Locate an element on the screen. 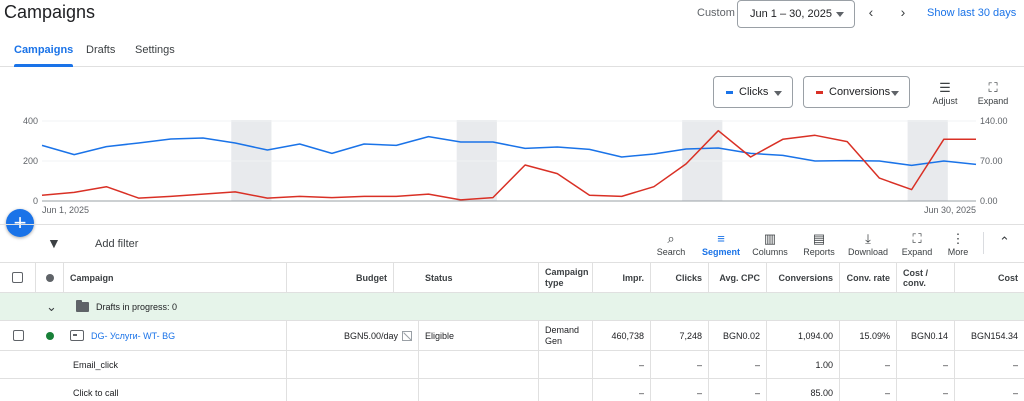  budget-chart-icon is located at coordinates (407, 335).